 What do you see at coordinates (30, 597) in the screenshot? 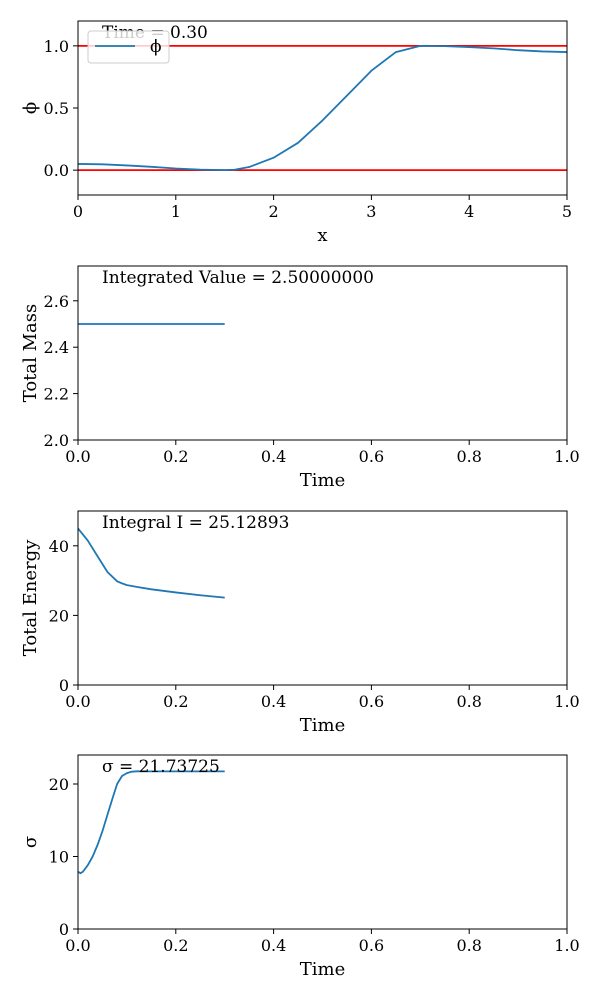
I see `y-axis-label: Total Energy` at bounding box center [30, 597].